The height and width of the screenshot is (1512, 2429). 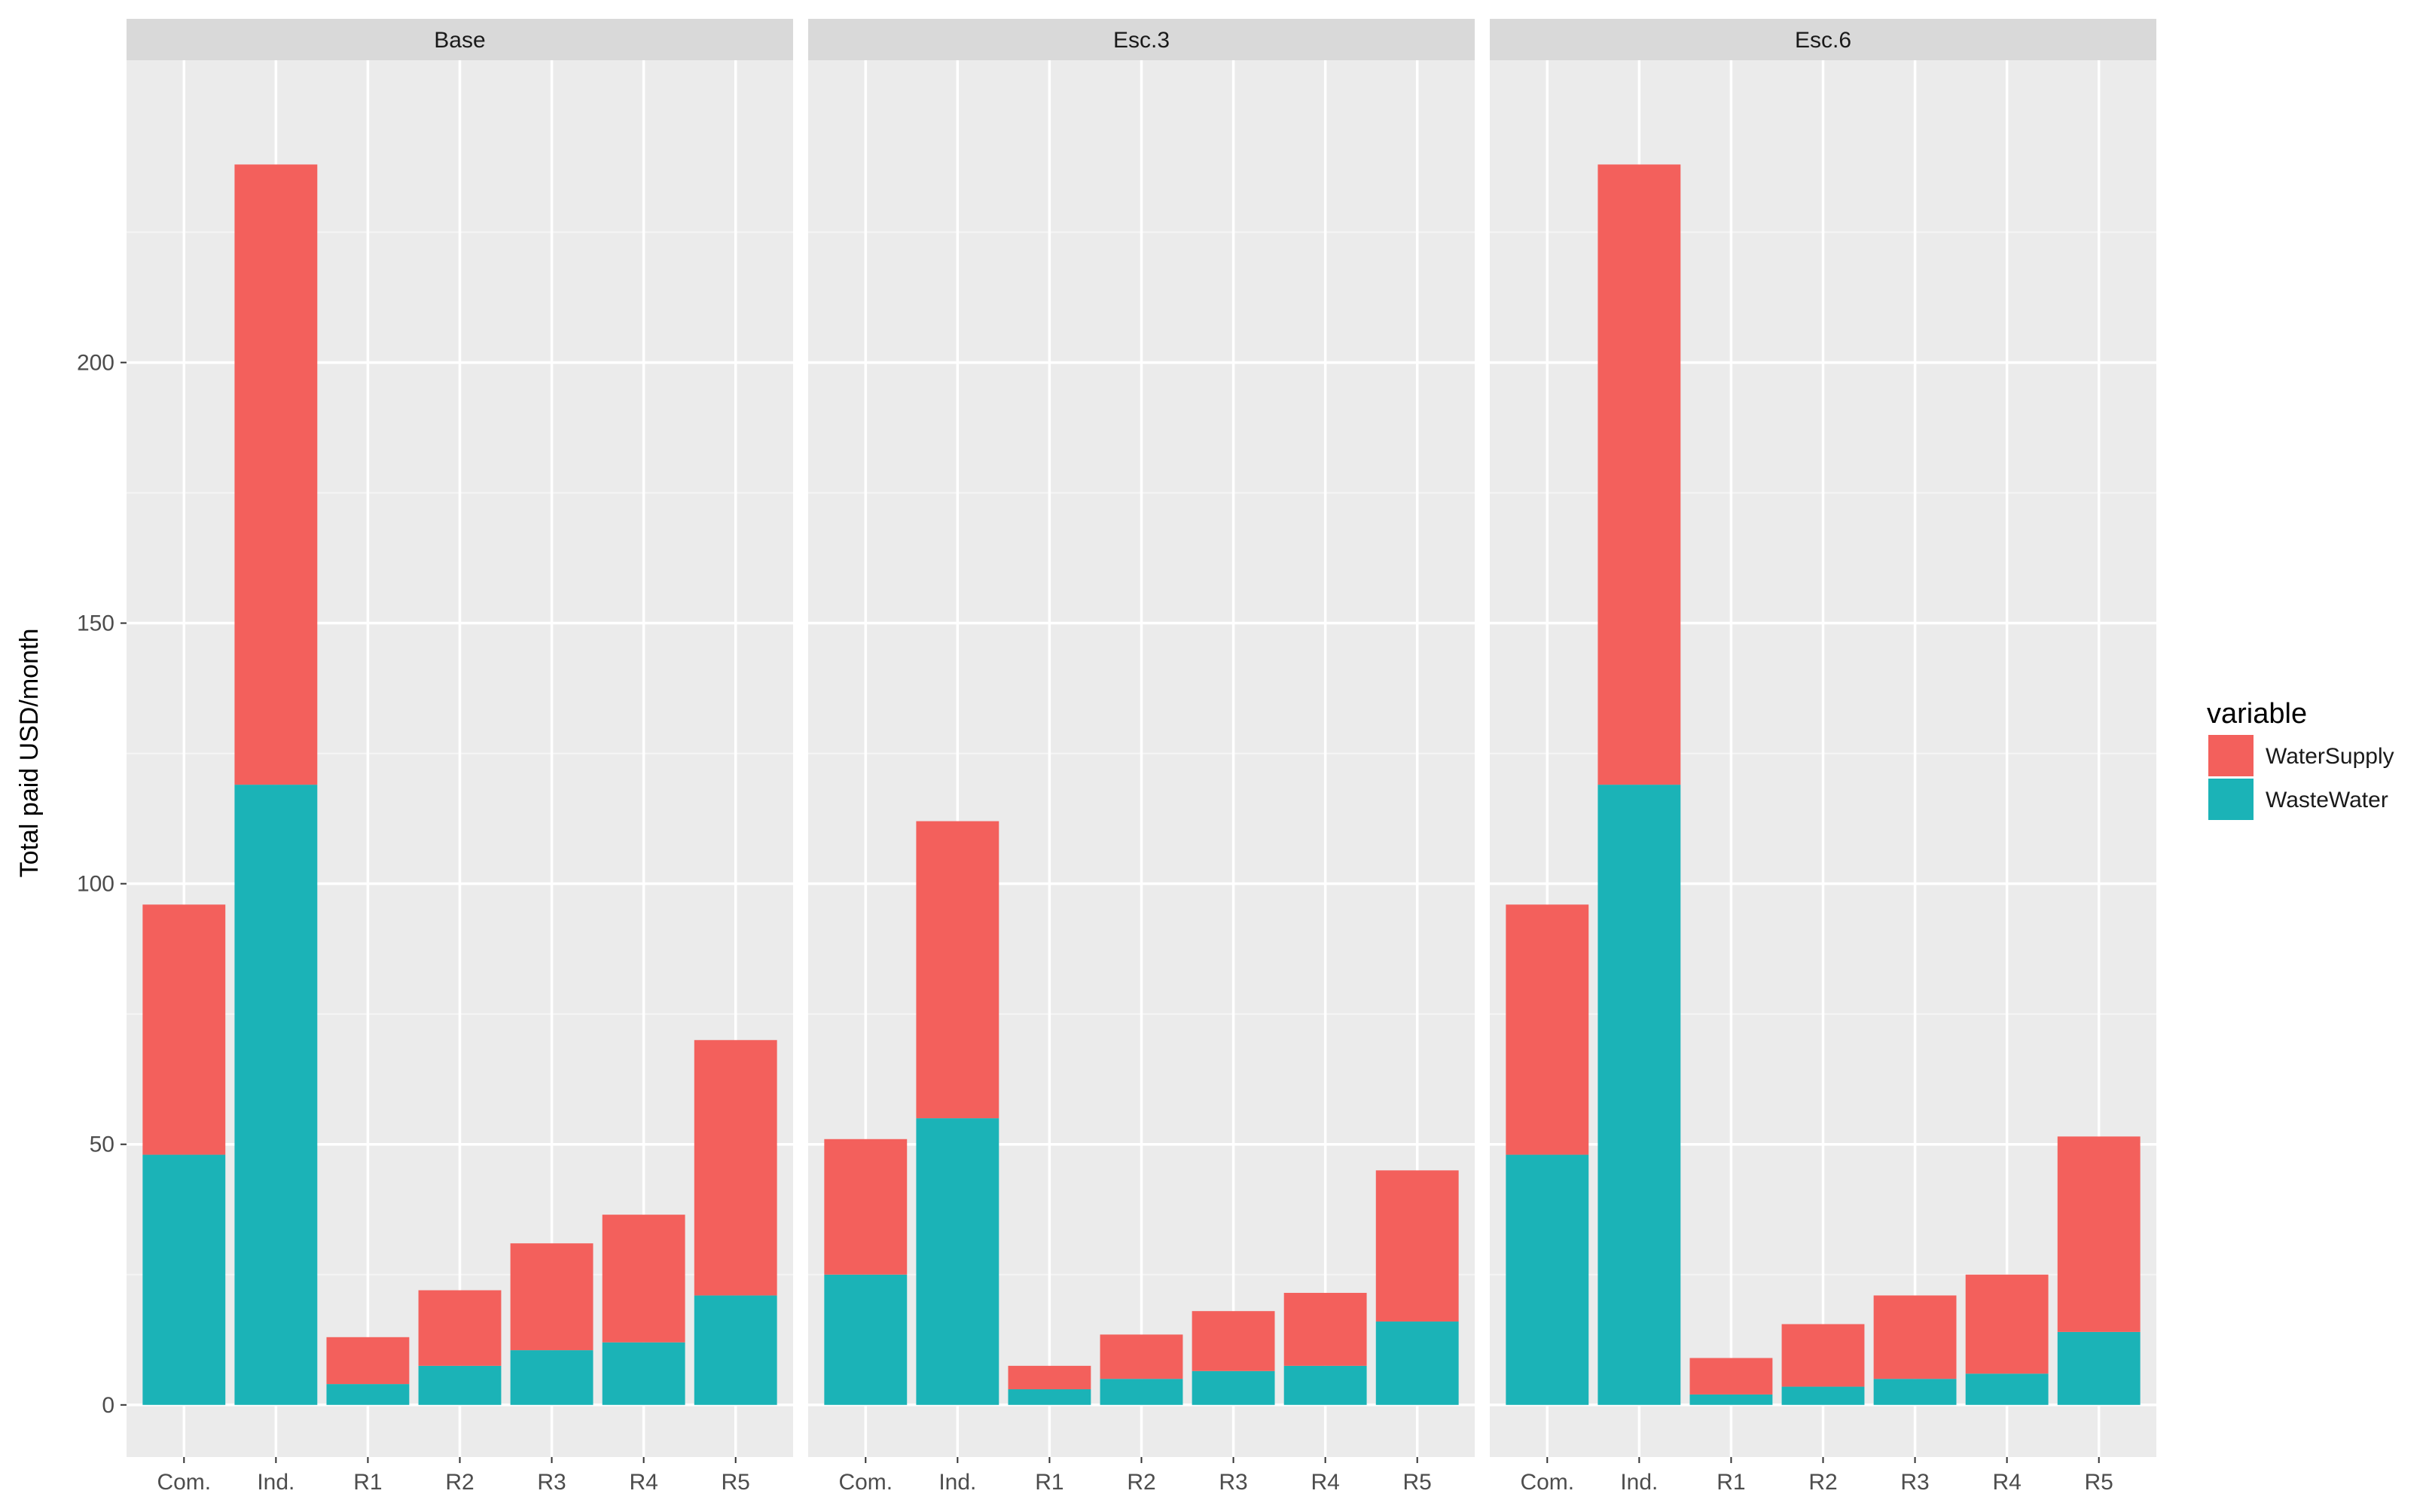 What do you see at coordinates (2257, 714) in the screenshot?
I see `legend-title: variable` at bounding box center [2257, 714].